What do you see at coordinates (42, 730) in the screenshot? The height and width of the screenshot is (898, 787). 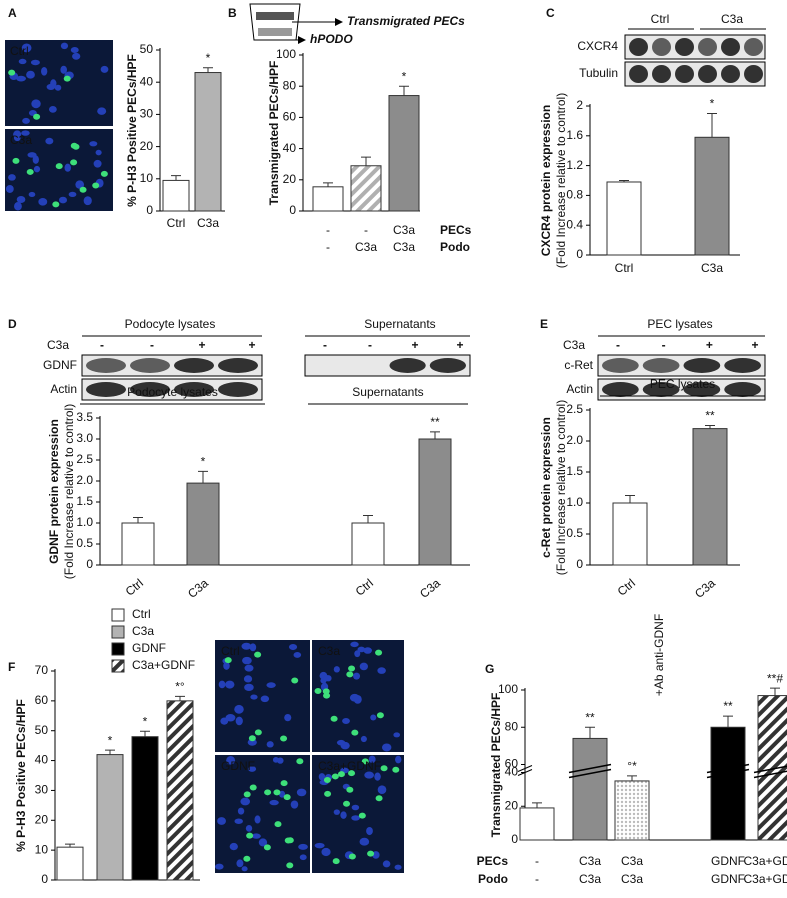 I see `y-tick-label: 50` at bounding box center [42, 730].